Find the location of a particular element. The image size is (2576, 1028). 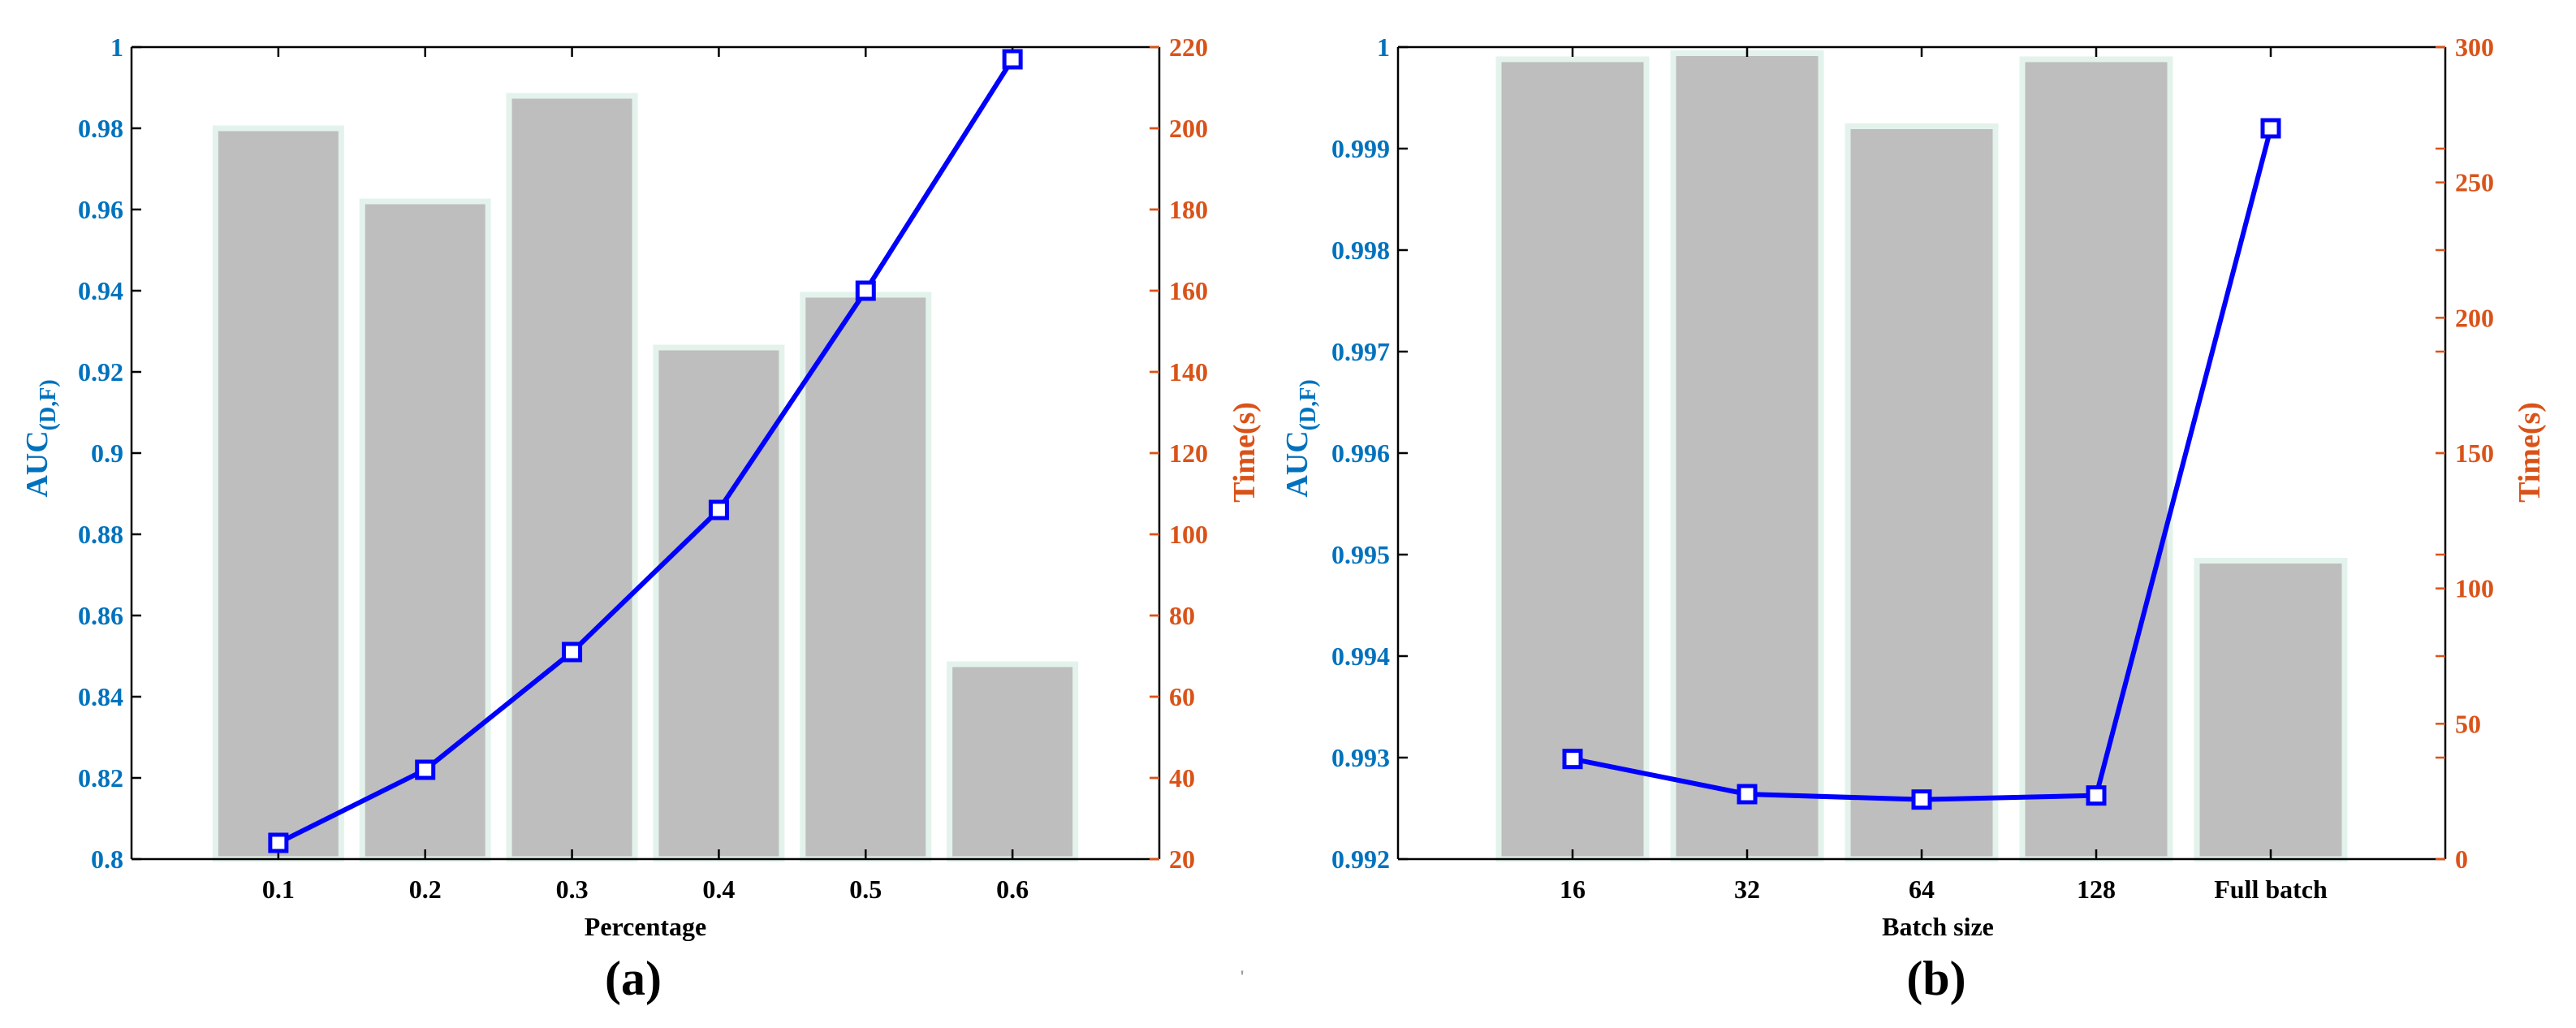

y-right-tick-label: 120 is located at coordinates (1188, 453).